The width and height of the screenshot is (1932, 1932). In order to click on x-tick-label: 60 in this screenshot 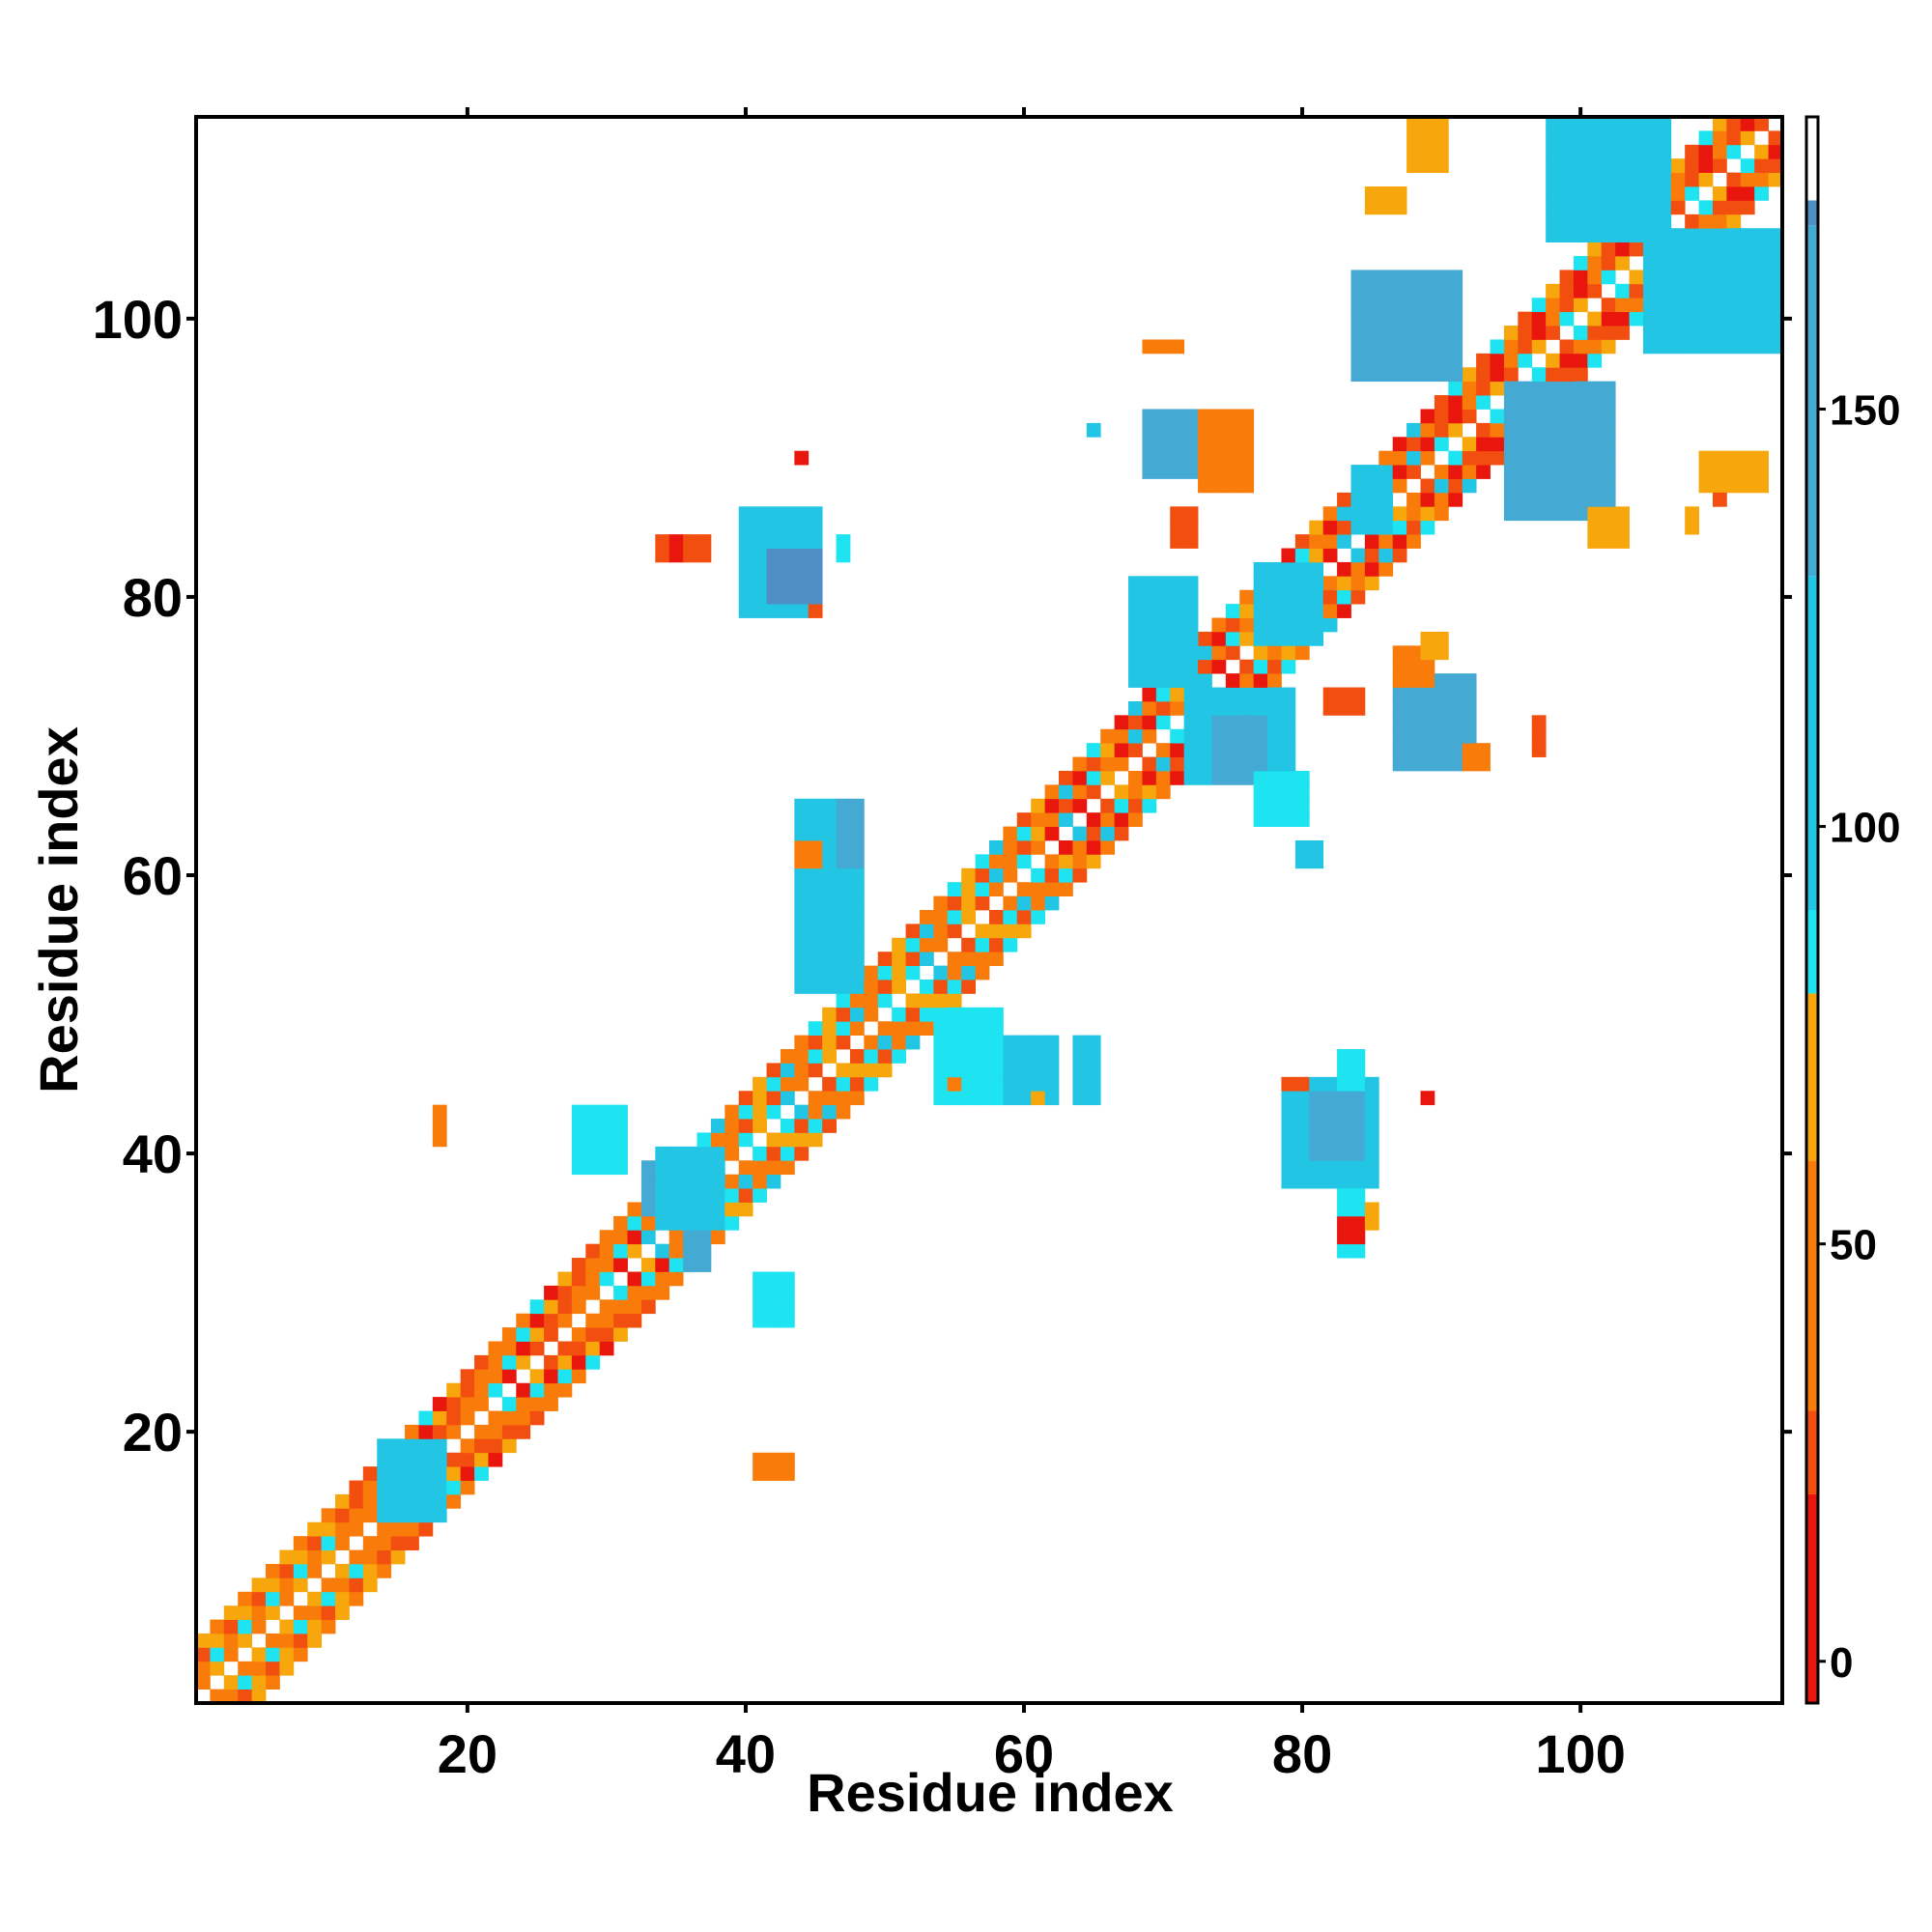, I will do `click(1024, 1753)`.